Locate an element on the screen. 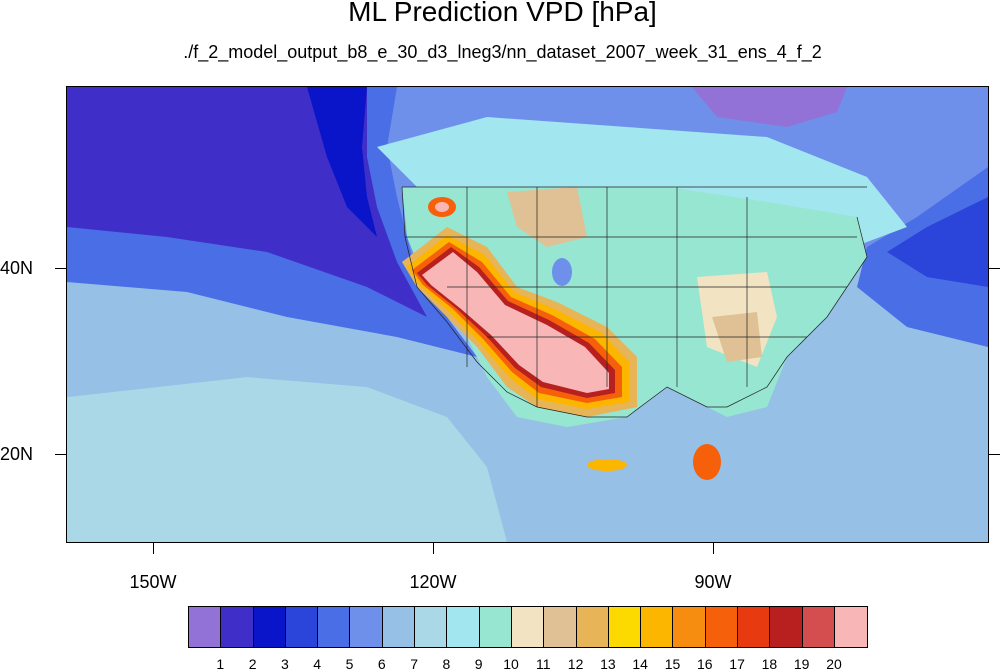 Image resolution: width=1005 pixels, height=672 pixels. tick-90w is located at coordinates (714, 548).